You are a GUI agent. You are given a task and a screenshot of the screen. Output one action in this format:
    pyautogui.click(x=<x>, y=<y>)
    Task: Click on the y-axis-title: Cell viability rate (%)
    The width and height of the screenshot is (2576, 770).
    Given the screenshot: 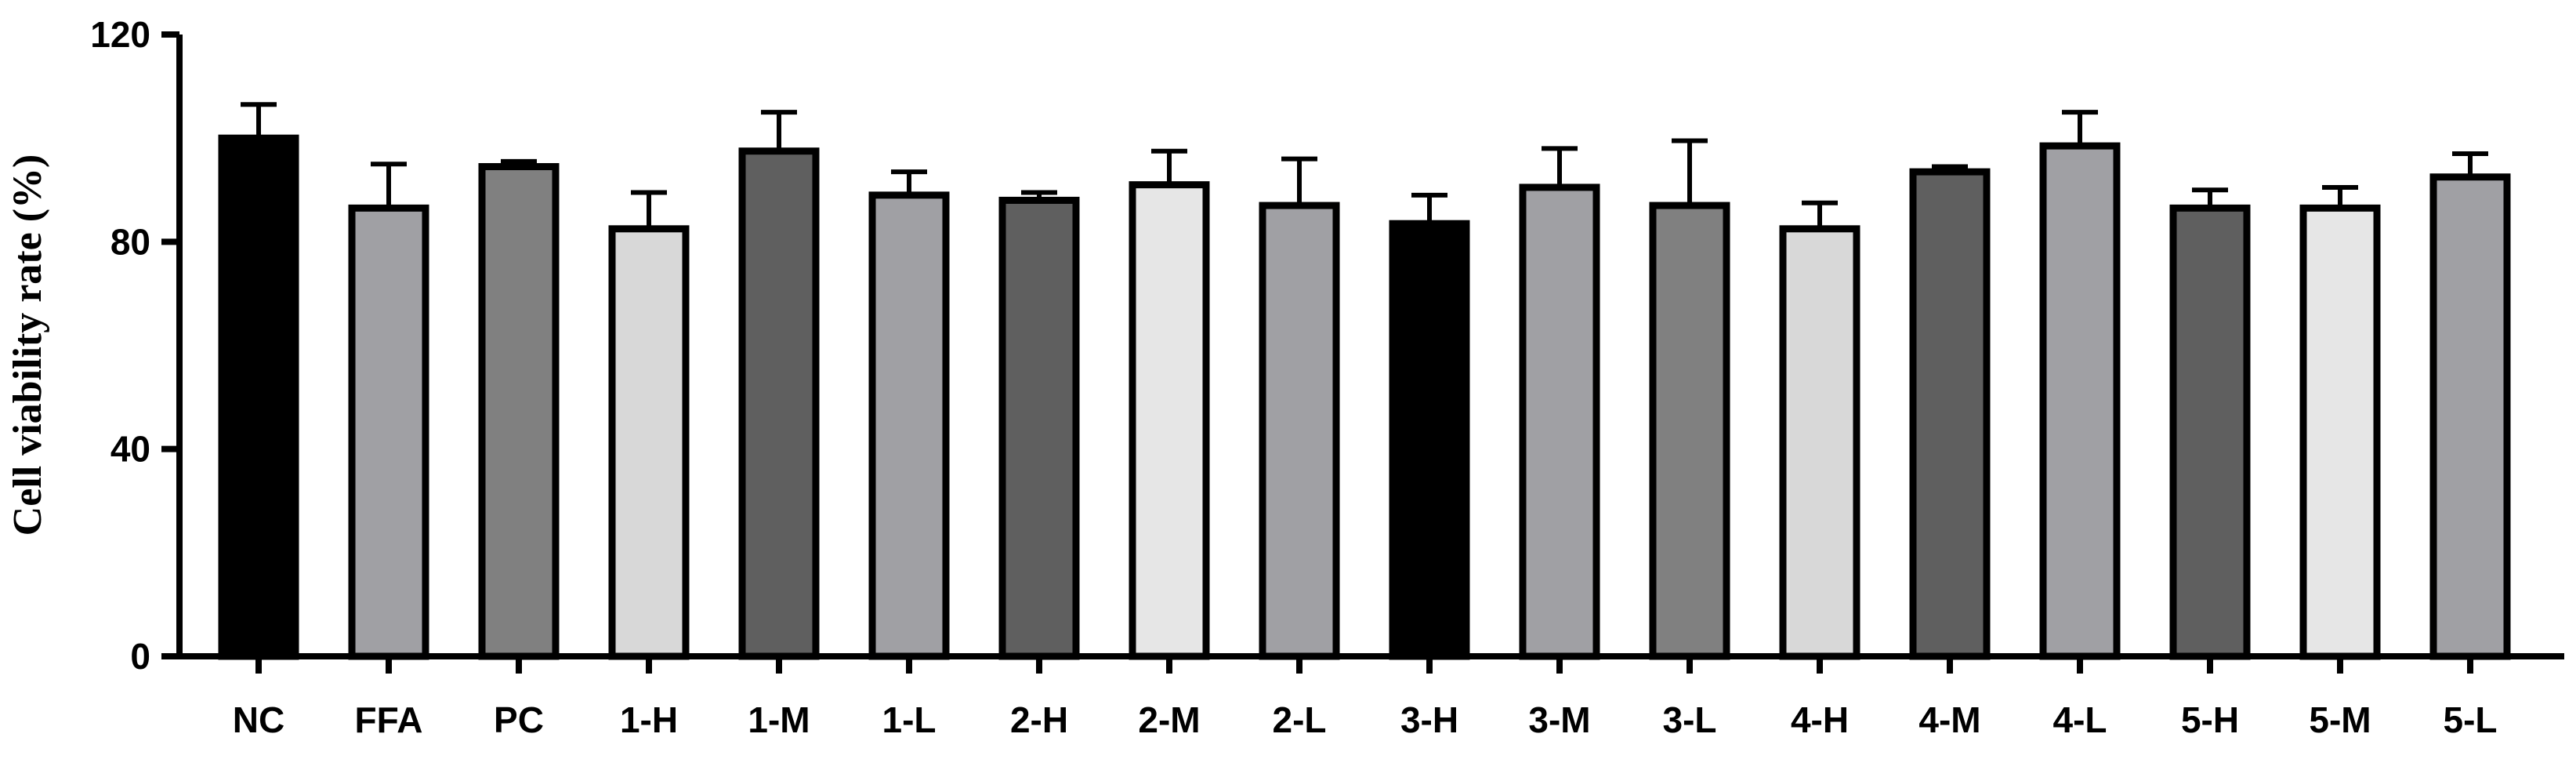 What is the action you would take?
    pyautogui.click(x=27, y=345)
    